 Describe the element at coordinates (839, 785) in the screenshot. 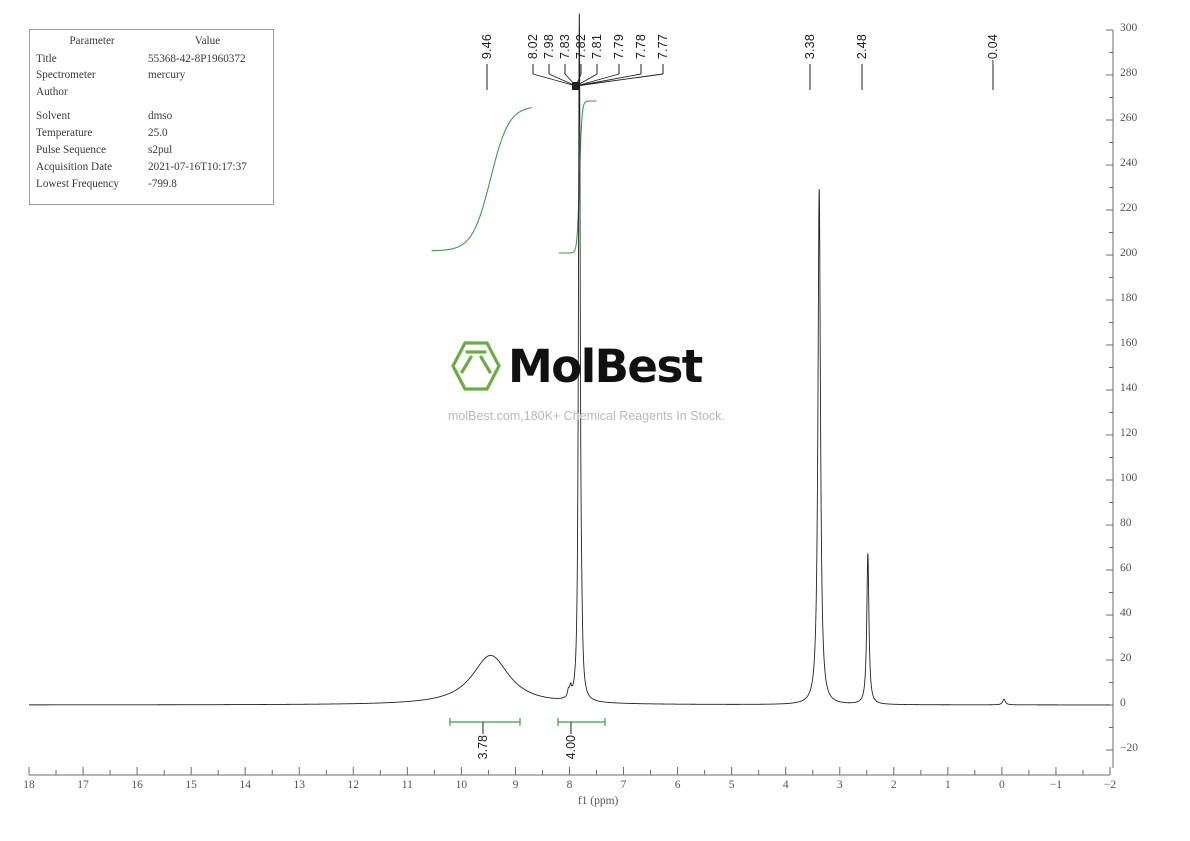

I see `x-tick-label: 3` at that location.